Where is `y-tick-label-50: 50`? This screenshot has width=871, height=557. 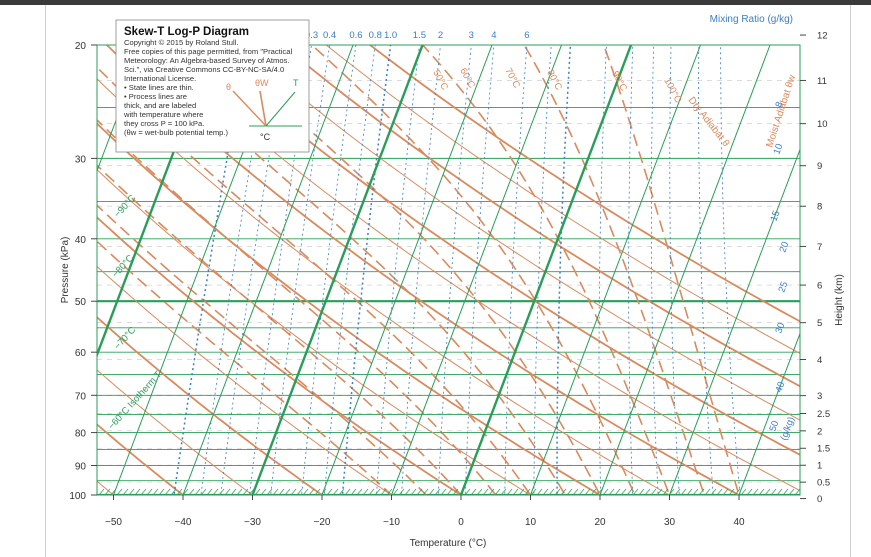 y-tick-label-50: 50 is located at coordinates (81, 302).